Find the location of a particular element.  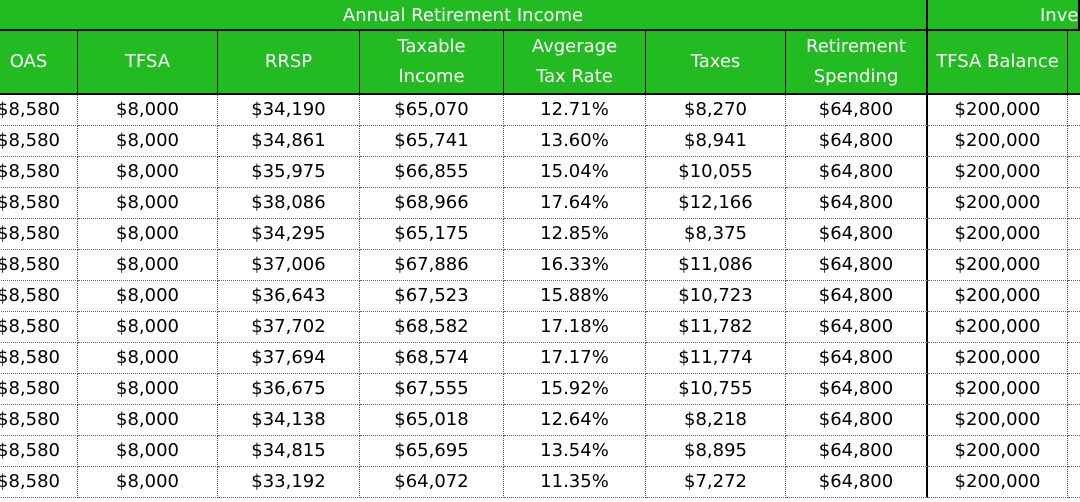

table-cell-taxable: $68,574 is located at coordinates (432, 358).